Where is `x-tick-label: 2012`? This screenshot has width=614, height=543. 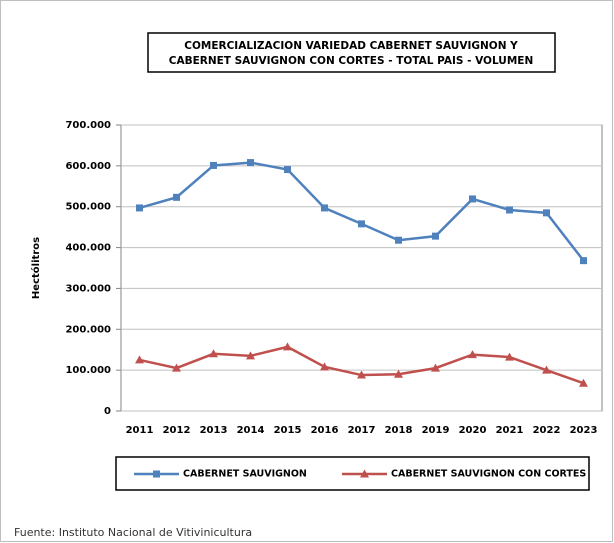
x-tick-label: 2012 is located at coordinates (177, 430).